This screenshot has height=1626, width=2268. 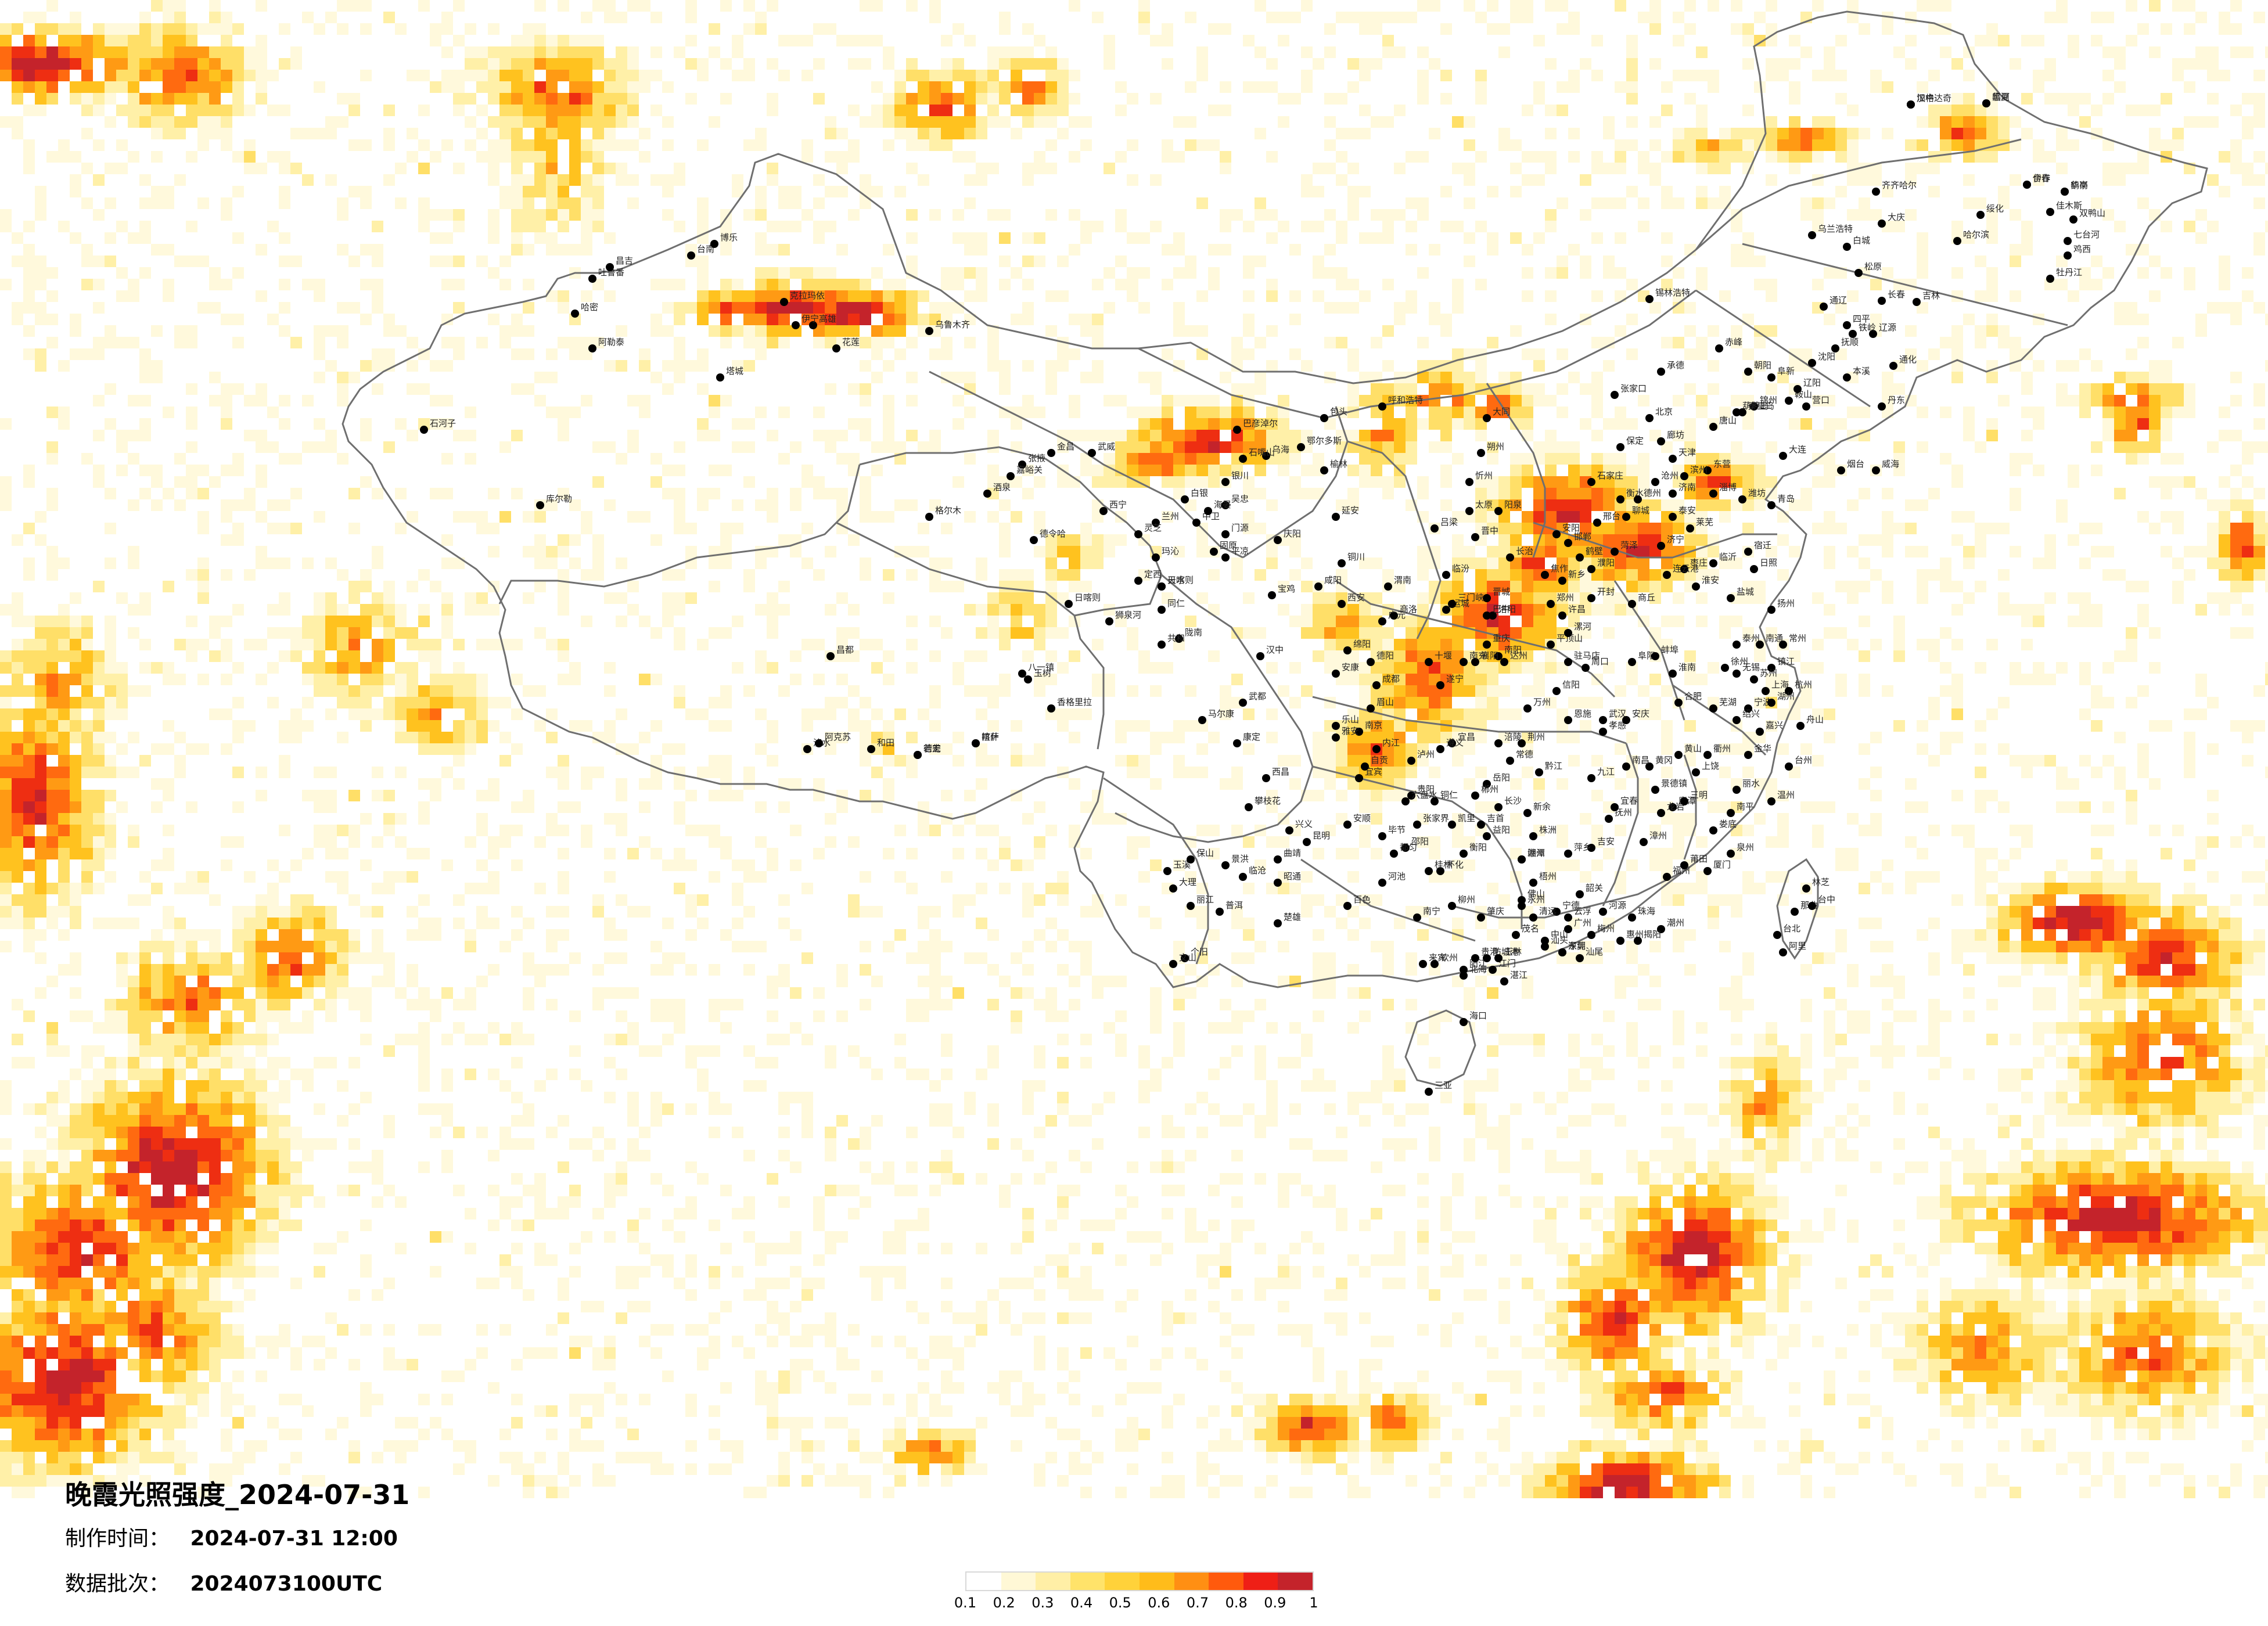 What do you see at coordinates (1214, 708) in the screenshot?
I see `sichuan-border` at bounding box center [1214, 708].